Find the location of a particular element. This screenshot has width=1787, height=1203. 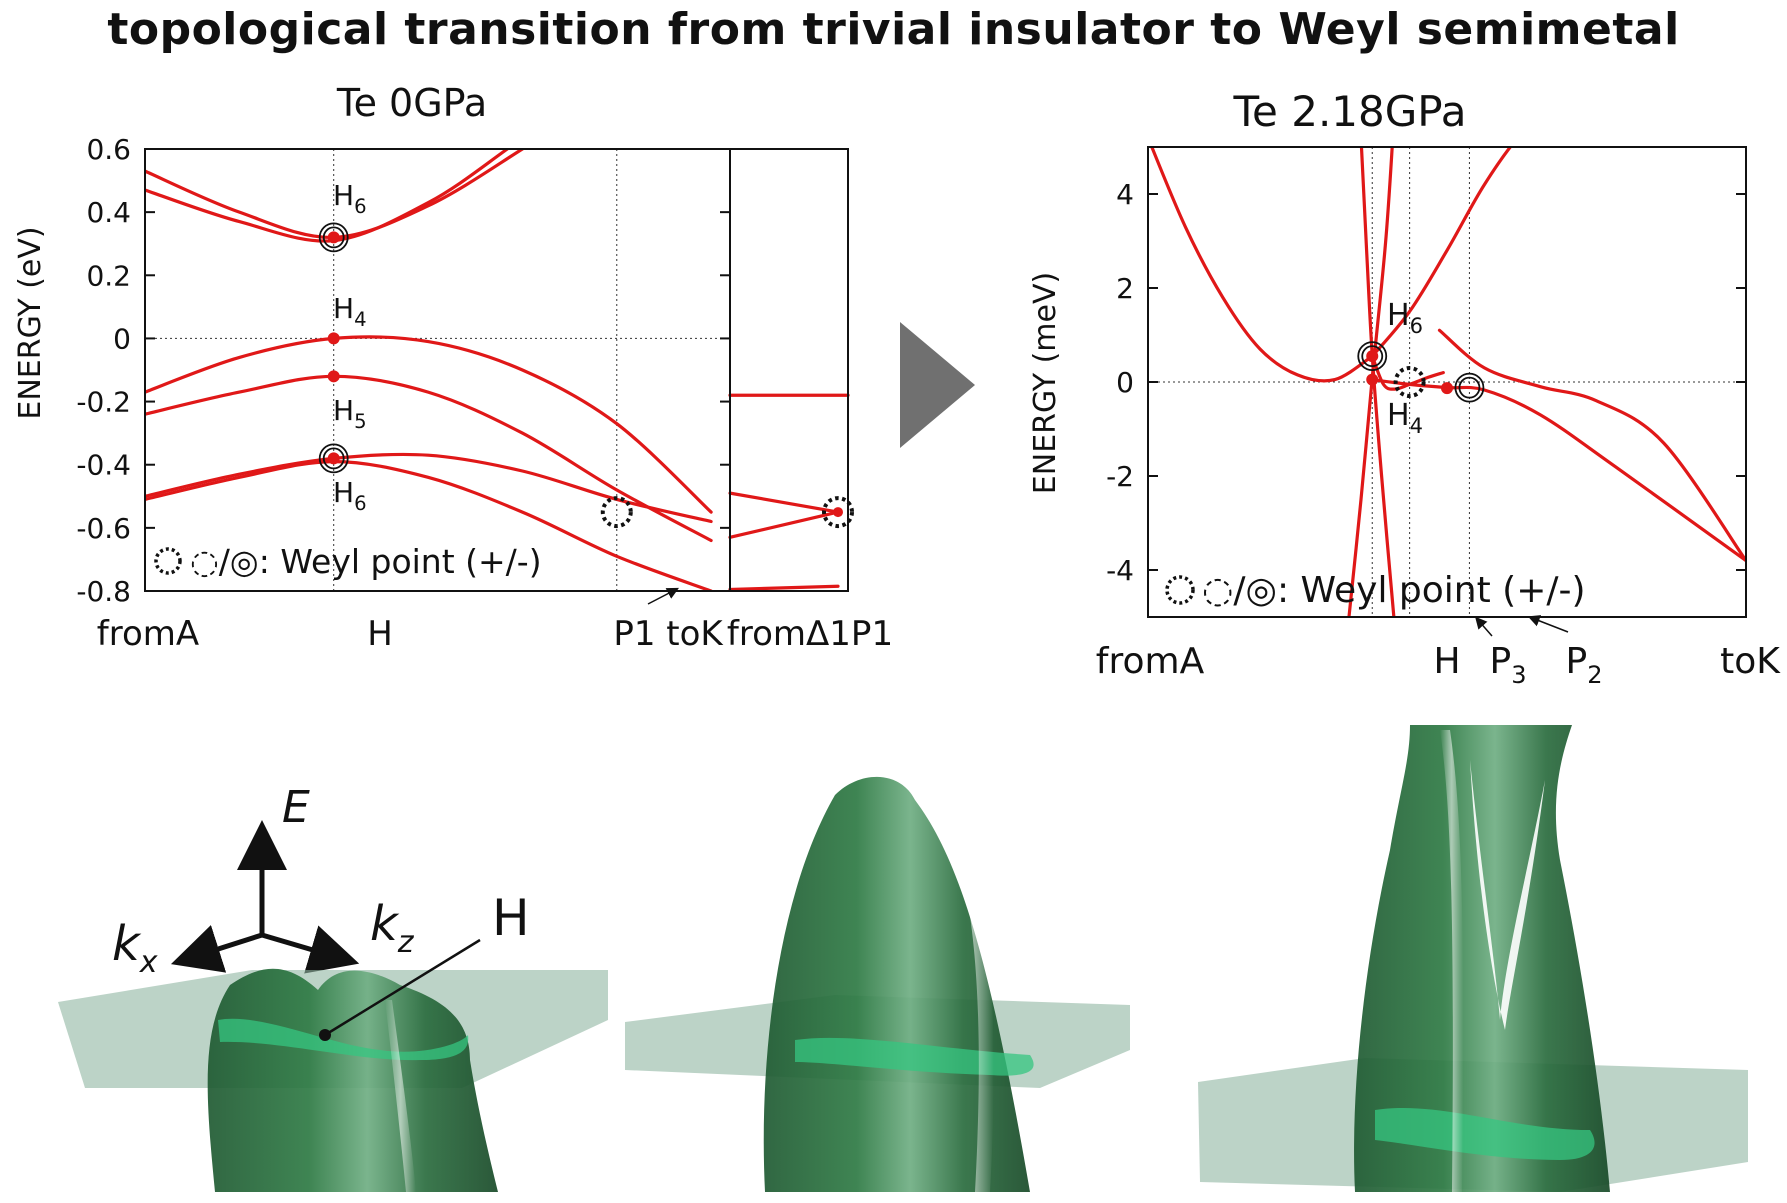

chart1-kpath-tok: toK is located at coordinates (1750, 661).